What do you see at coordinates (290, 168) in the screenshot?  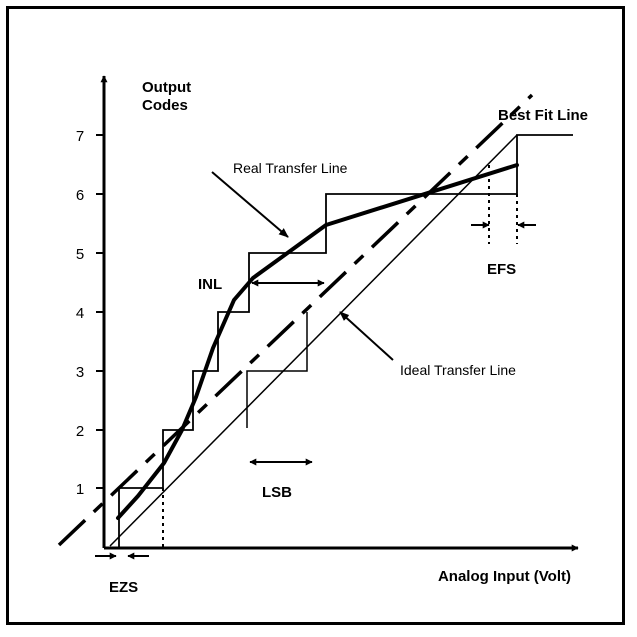 I see `real-transfer-label: Real Transfer Line` at bounding box center [290, 168].